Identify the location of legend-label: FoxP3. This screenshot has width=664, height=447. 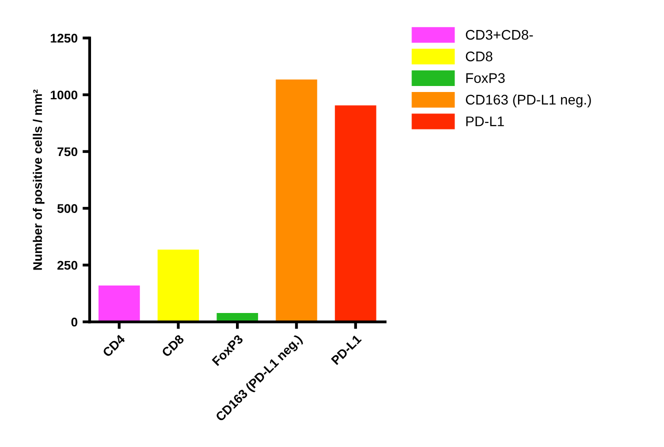
(485, 78).